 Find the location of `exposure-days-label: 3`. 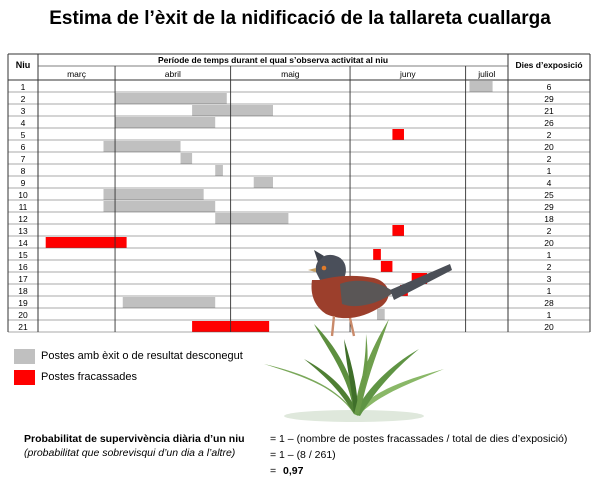

exposure-days-label: 3 is located at coordinates (549, 279).